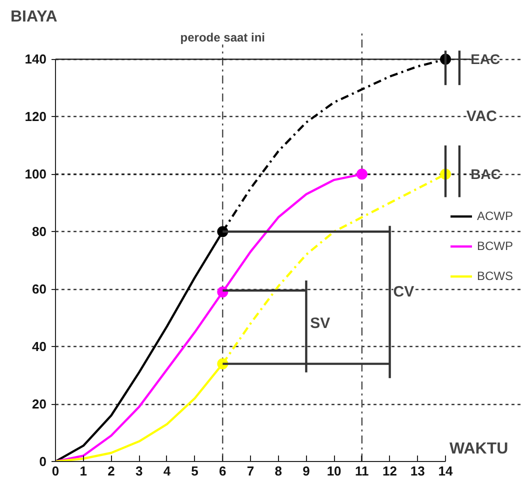  What do you see at coordinates (194, 471) in the screenshot?
I see `x-tick-label: 5` at bounding box center [194, 471].